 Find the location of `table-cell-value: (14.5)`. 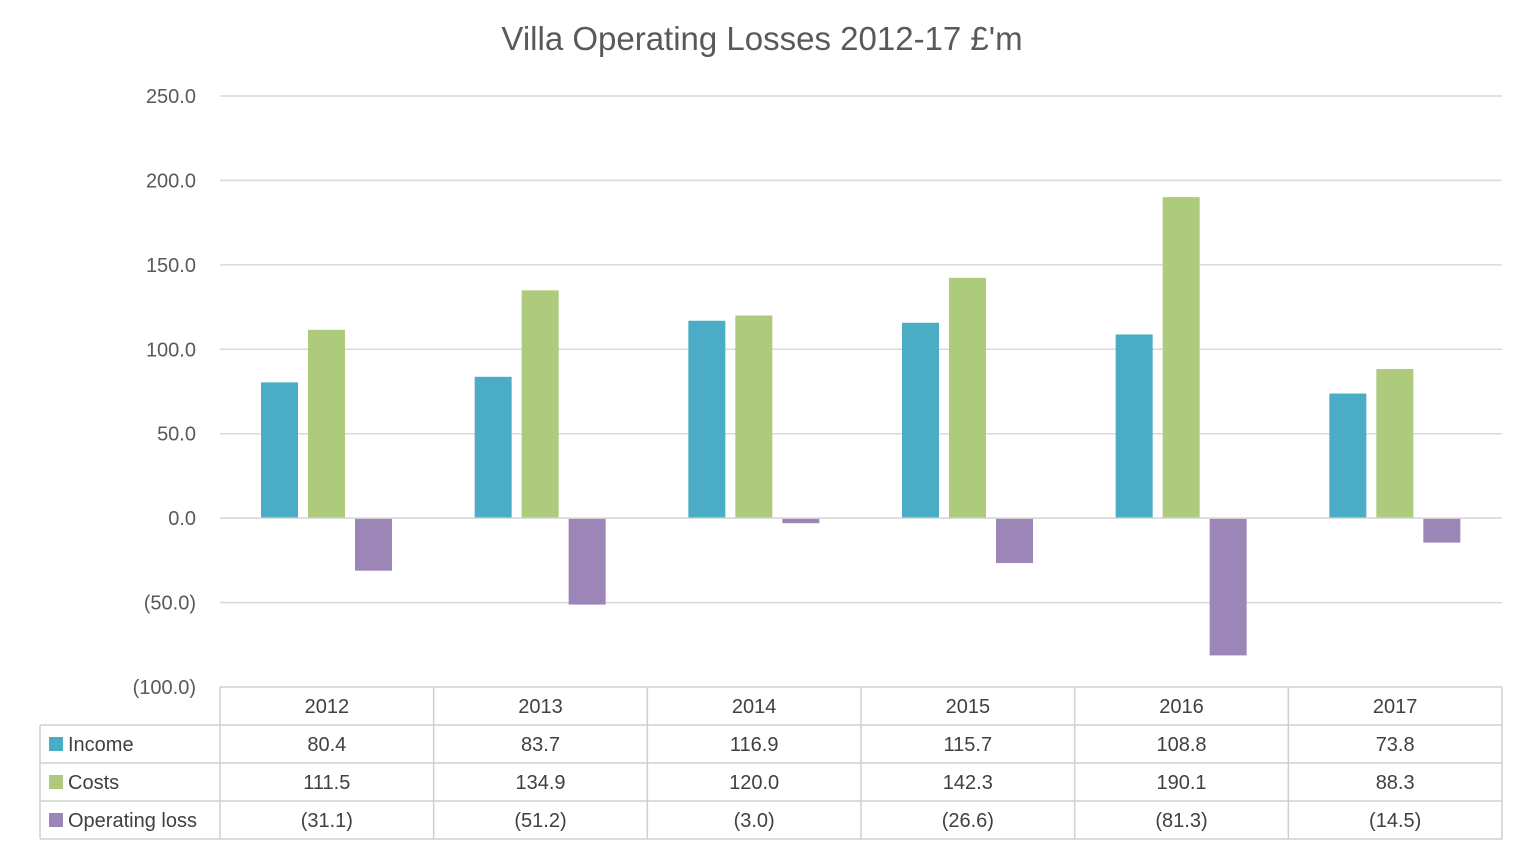

table-cell-value: (14.5) is located at coordinates (1395, 821).